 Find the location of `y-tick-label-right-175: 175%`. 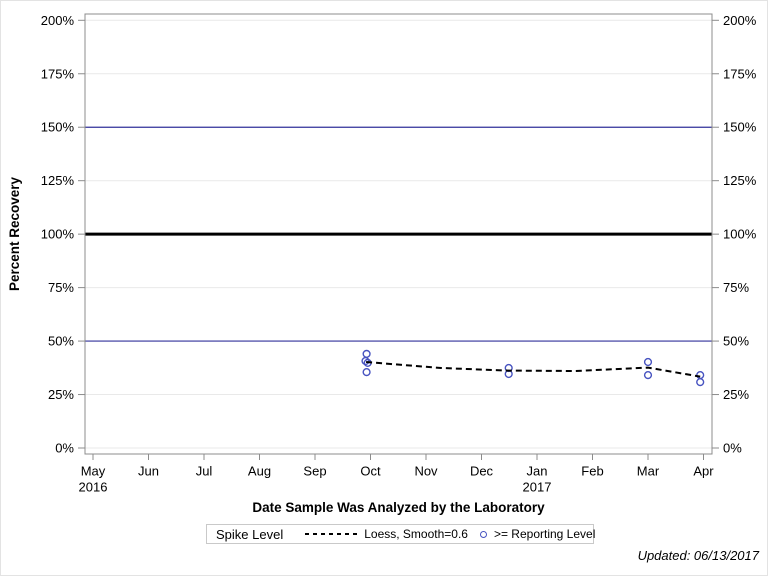

y-tick-label-right-175: 175% is located at coordinates (740, 73).